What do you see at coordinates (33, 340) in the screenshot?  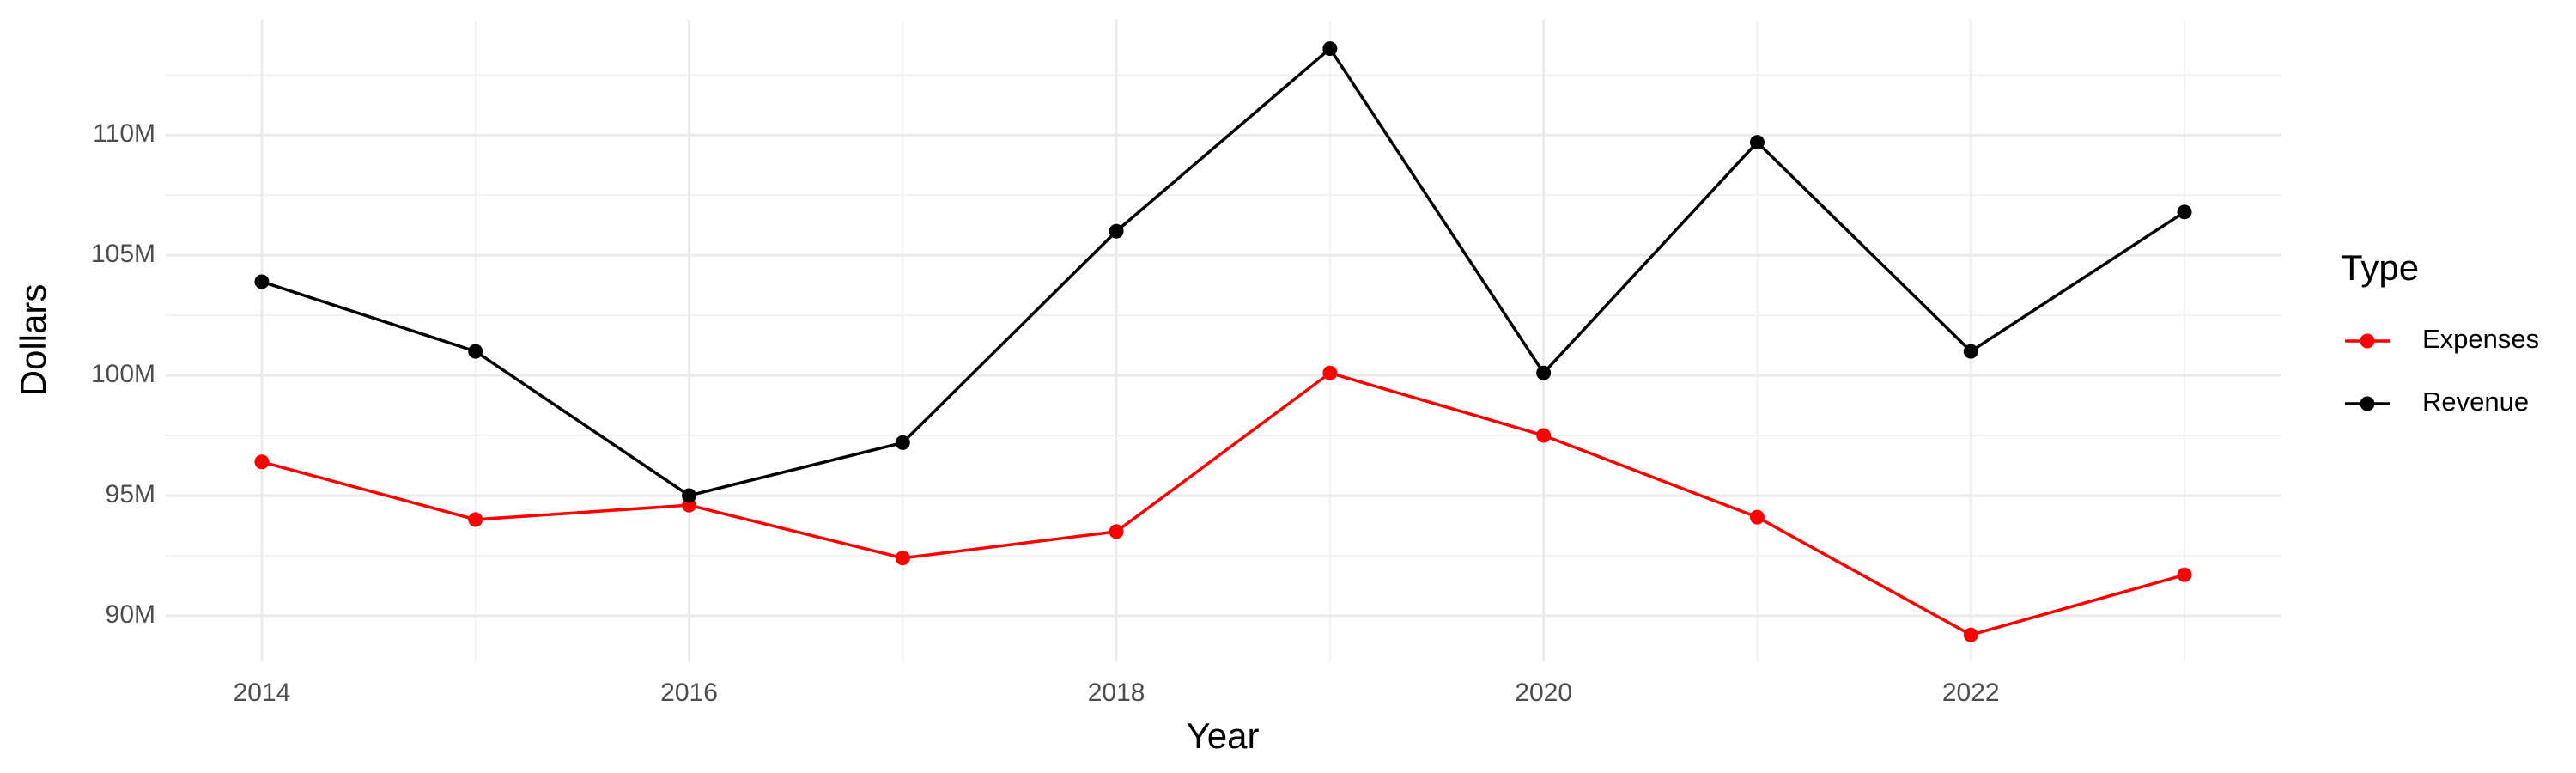 I see `y-axis-title: Dollars` at bounding box center [33, 340].